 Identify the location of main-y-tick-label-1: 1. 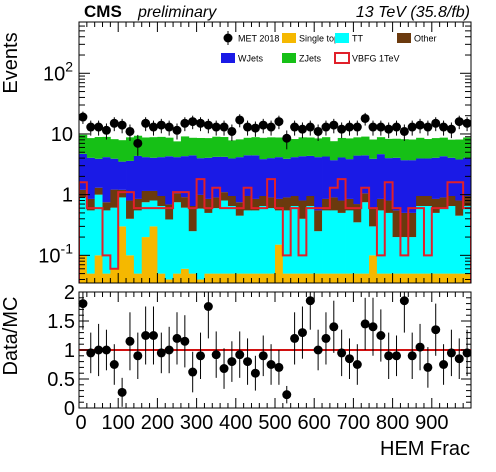
(67, 196).